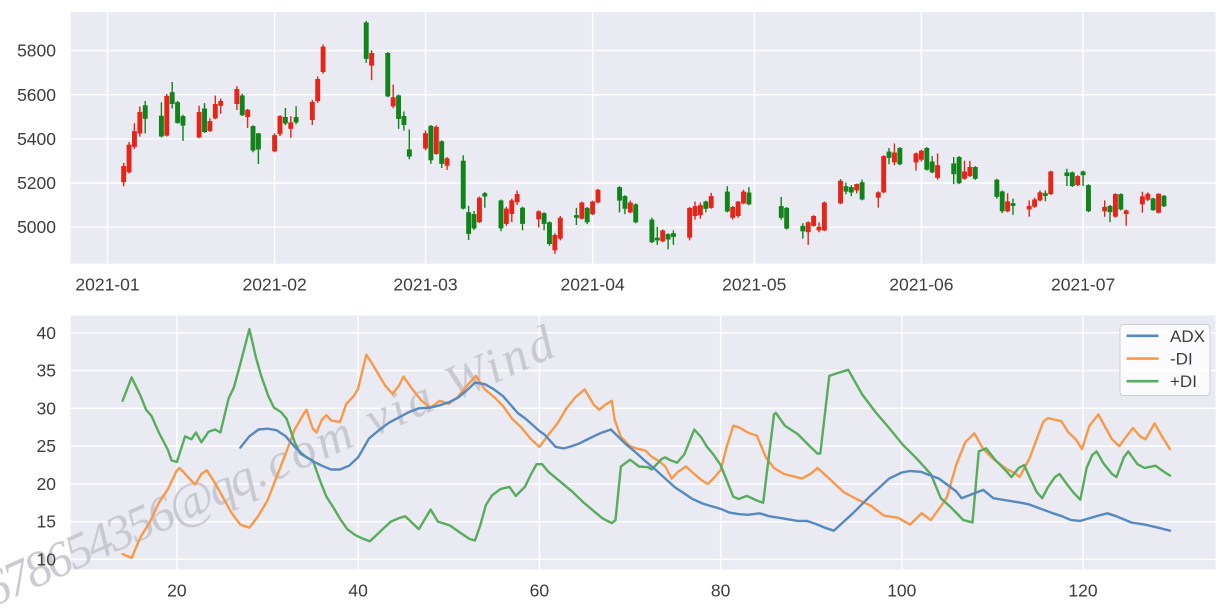 The height and width of the screenshot is (609, 1221). Describe the element at coordinates (36, 139) in the screenshot. I see `svg-text: 5400` at that location.